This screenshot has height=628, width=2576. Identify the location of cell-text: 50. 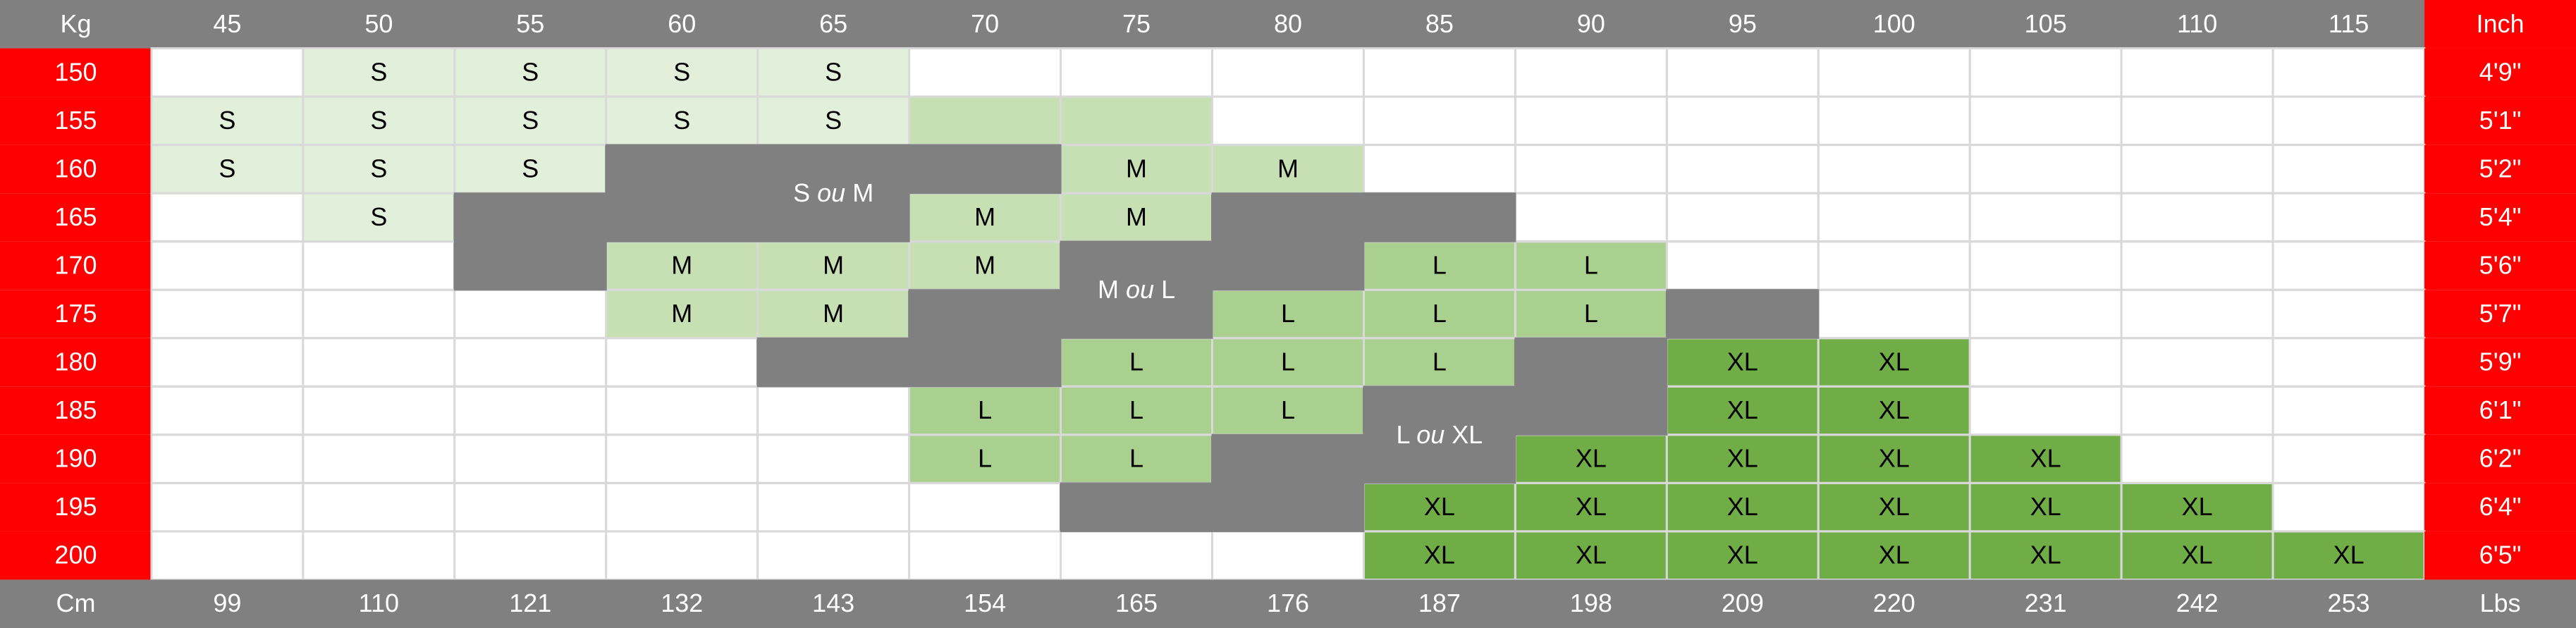
(378, 24).